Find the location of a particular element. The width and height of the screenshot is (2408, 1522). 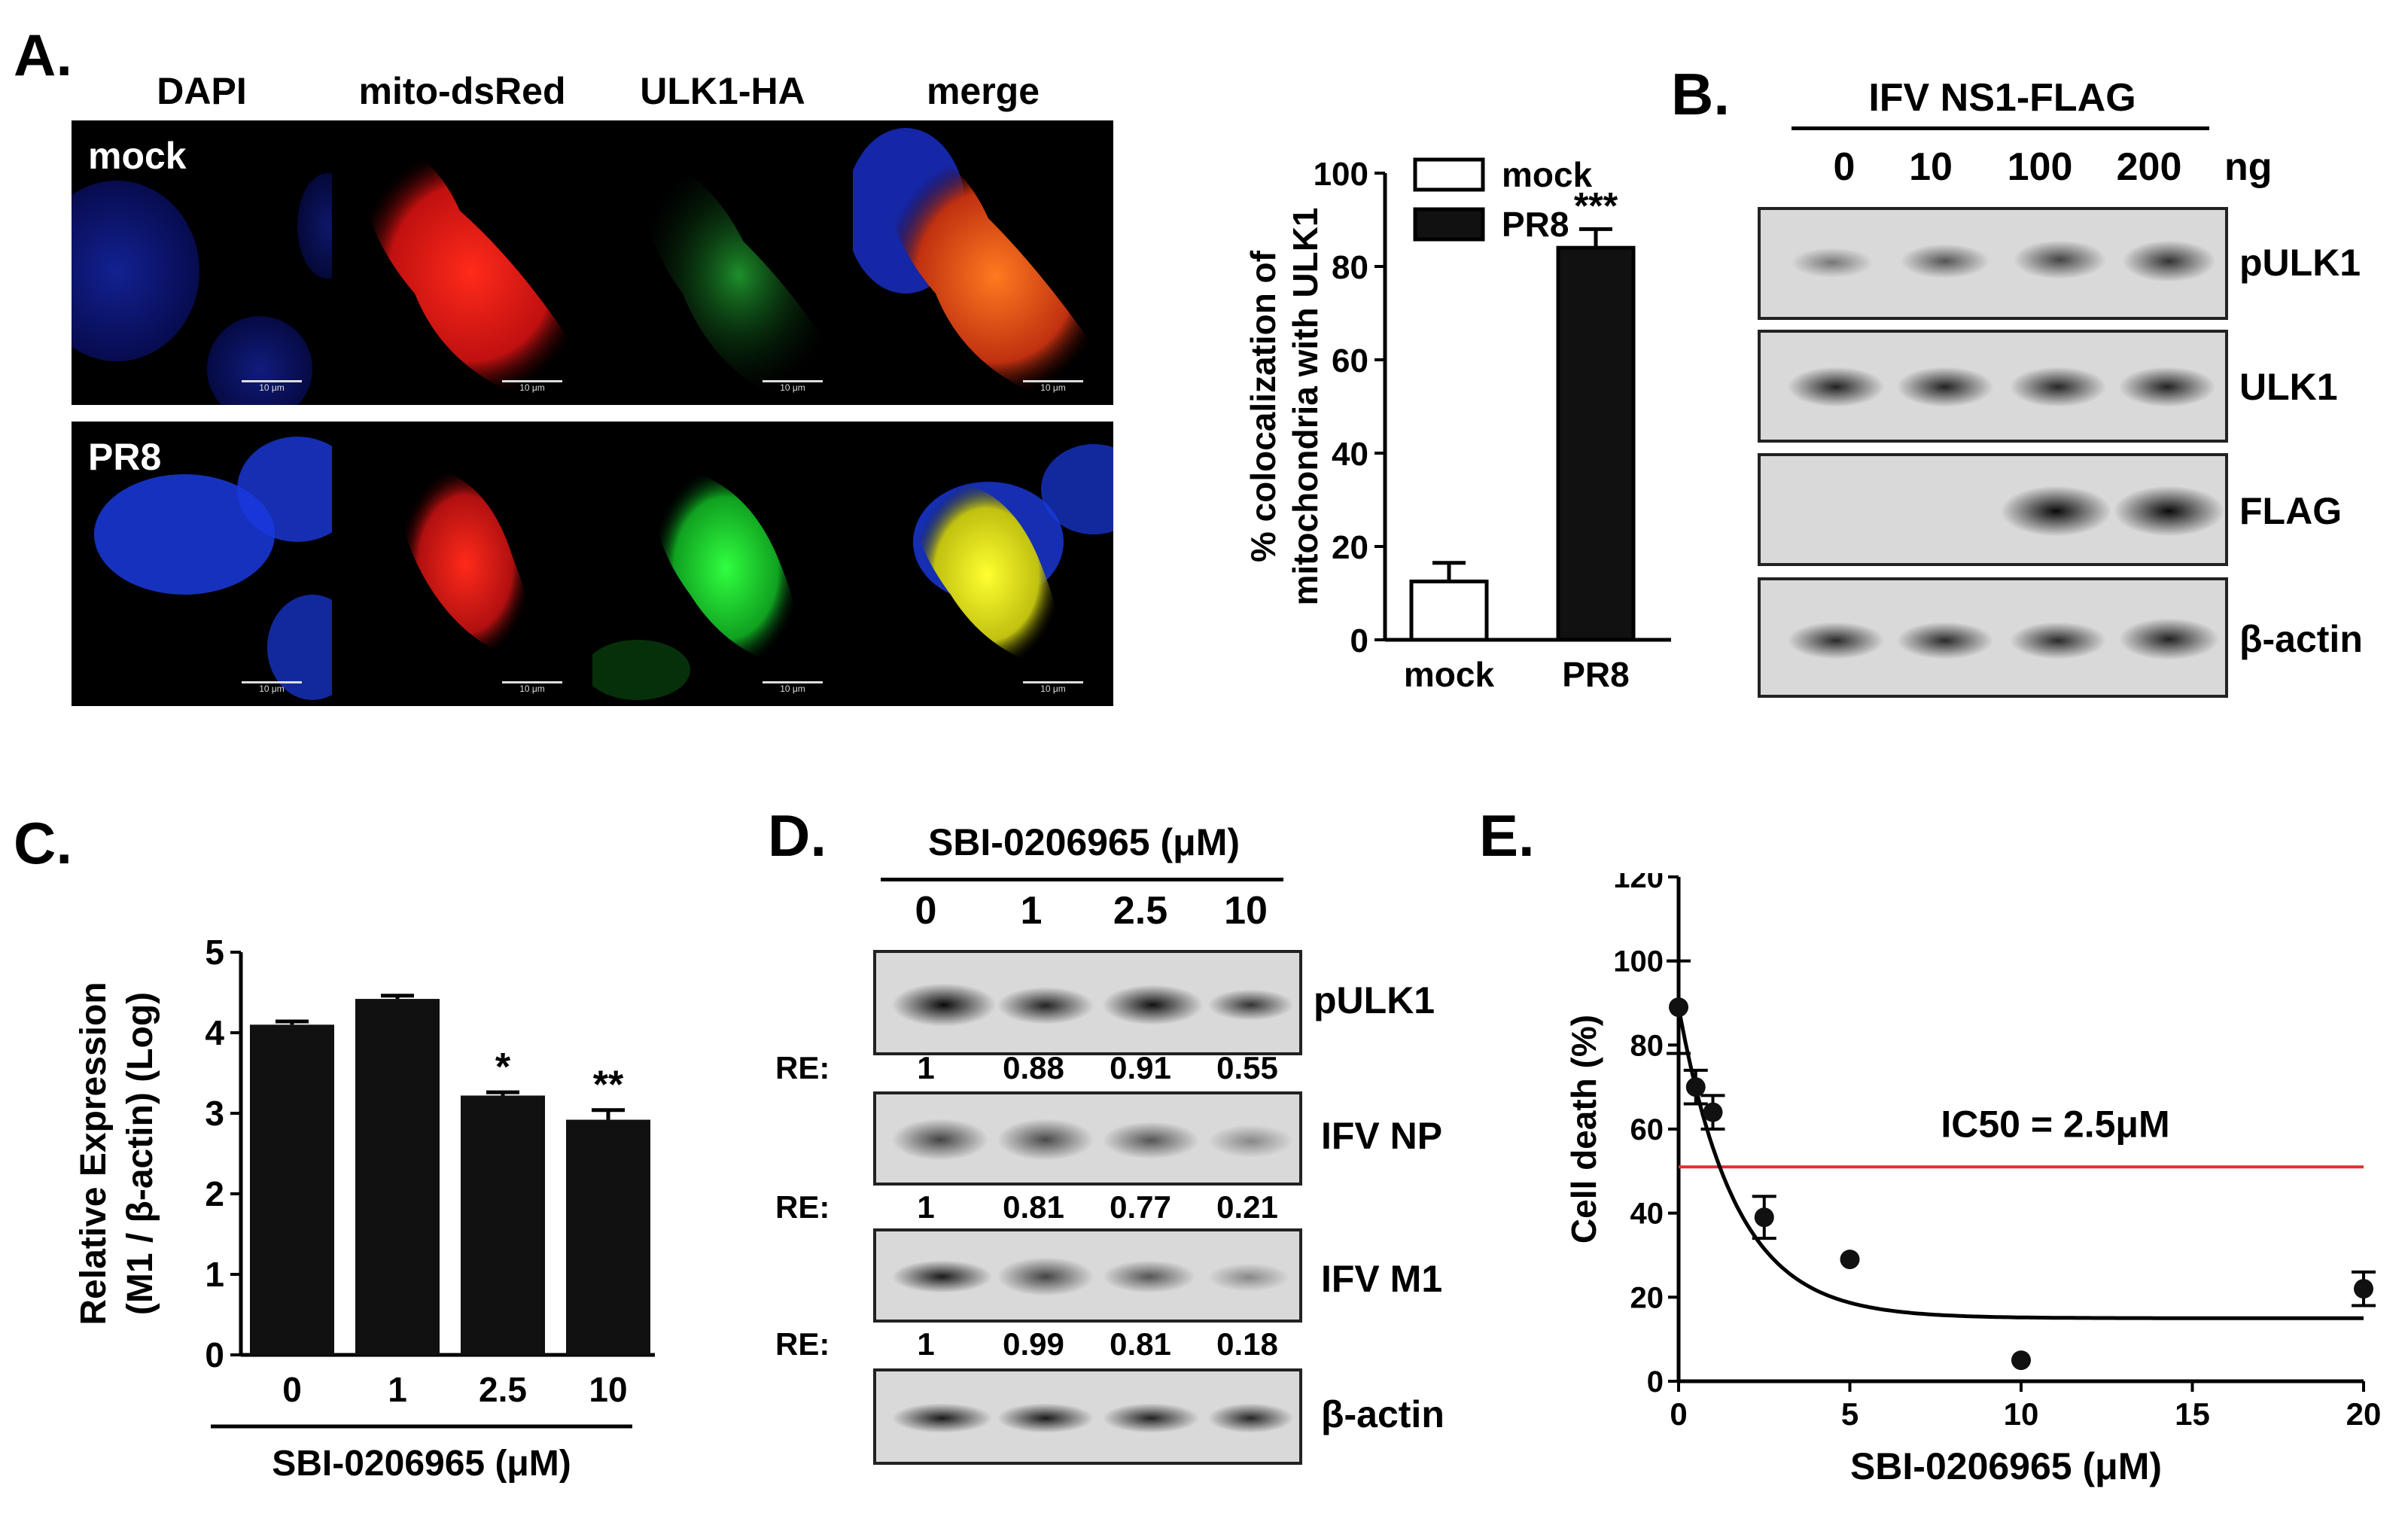

panel-d-lane-0: 0 is located at coordinates (926, 911).